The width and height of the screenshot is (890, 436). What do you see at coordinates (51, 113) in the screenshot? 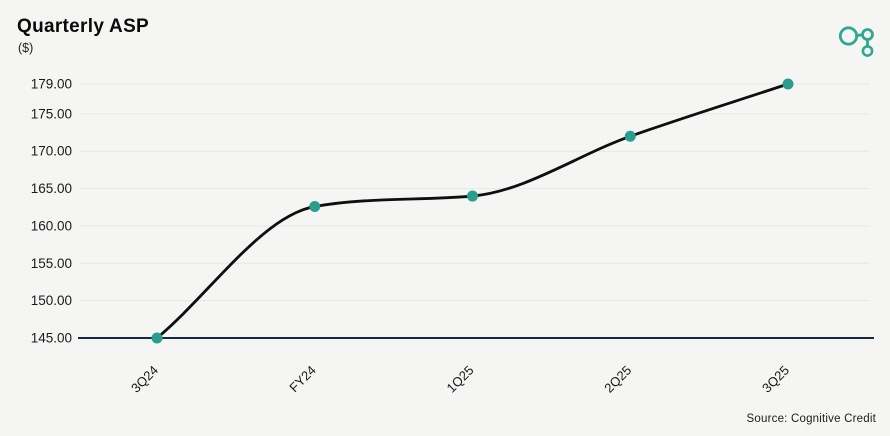
I see `y-tick-label: 175.00` at bounding box center [51, 113].